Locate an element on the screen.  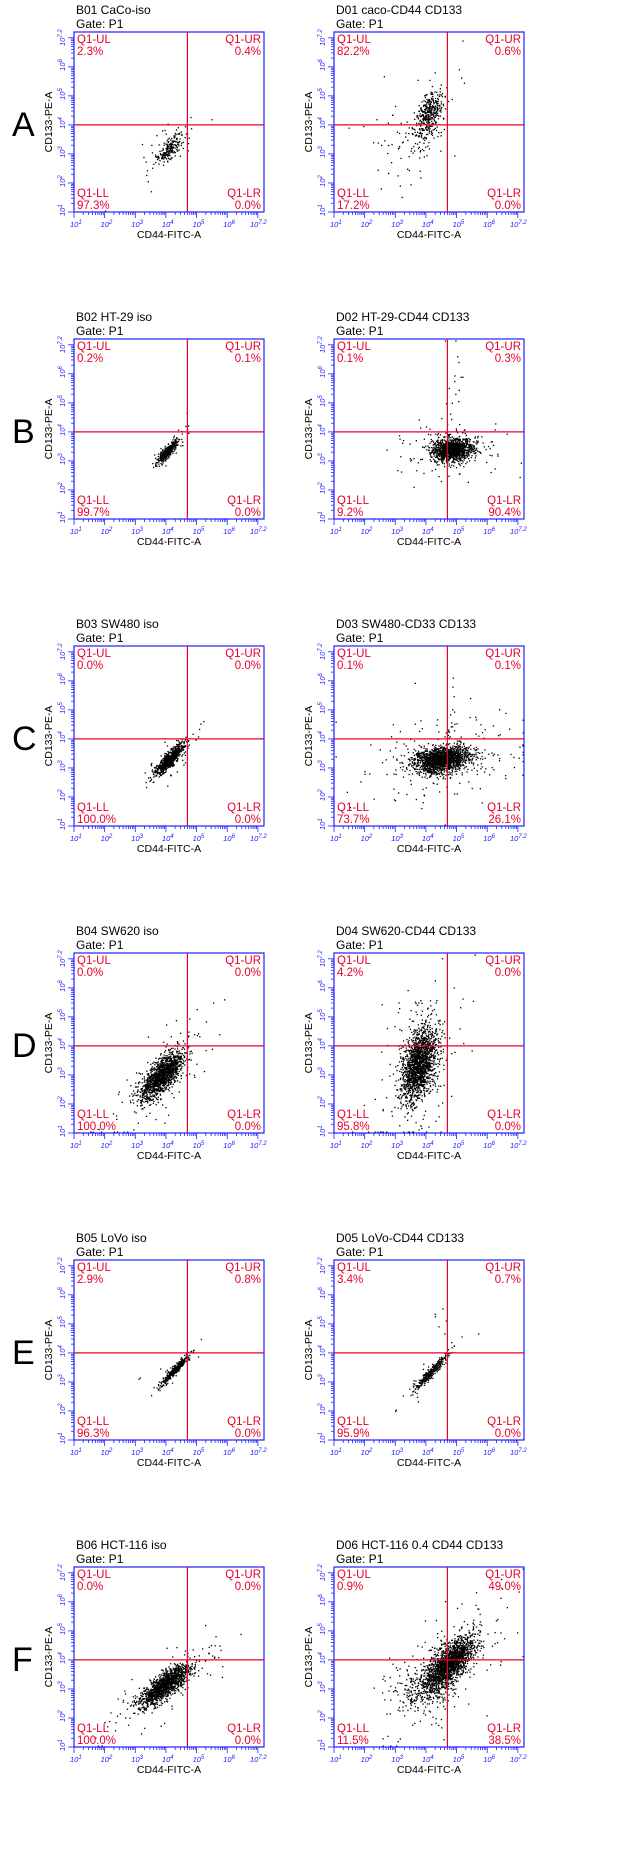
x-axis-label: CD44-FITC-A is located at coordinates (169, 542).